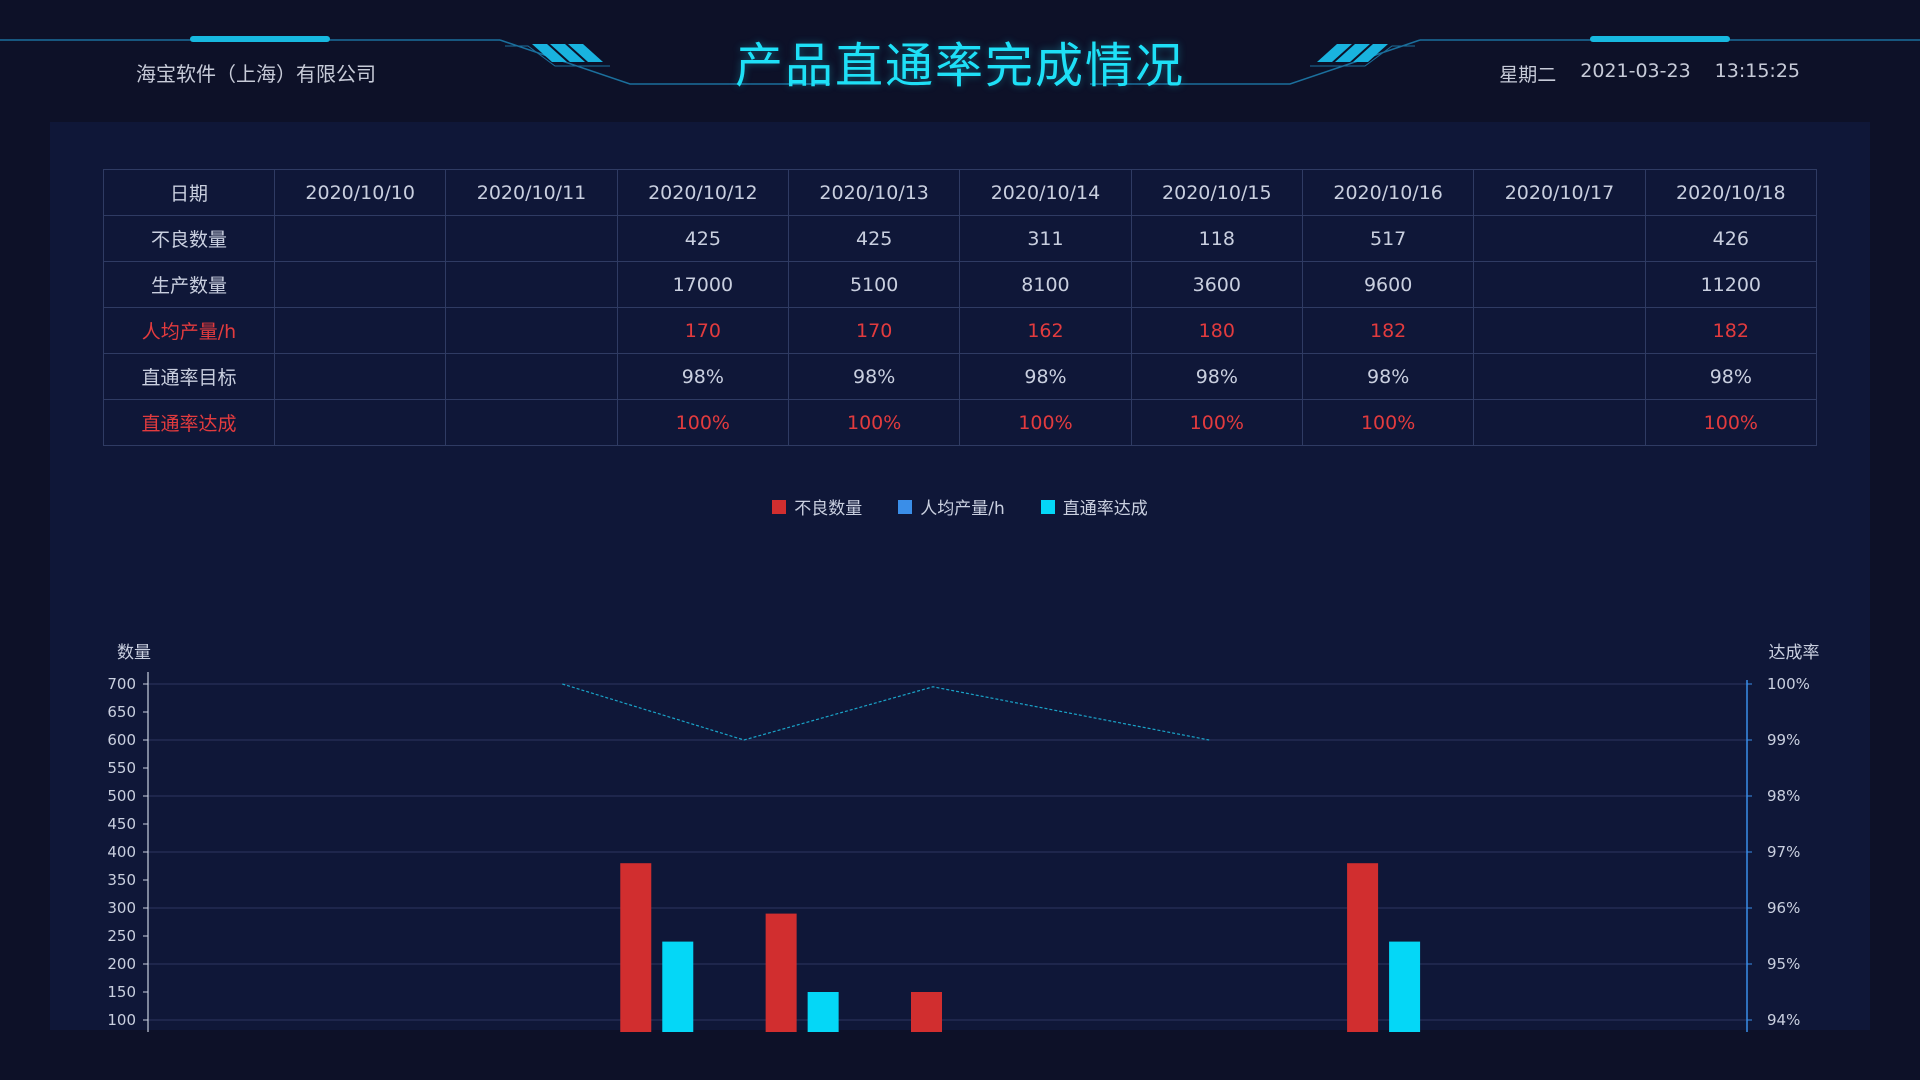 The width and height of the screenshot is (1920, 1080). Describe the element at coordinates (1105, 509) in the screenshot. I see `legend-label: 直通率达成` at that location.